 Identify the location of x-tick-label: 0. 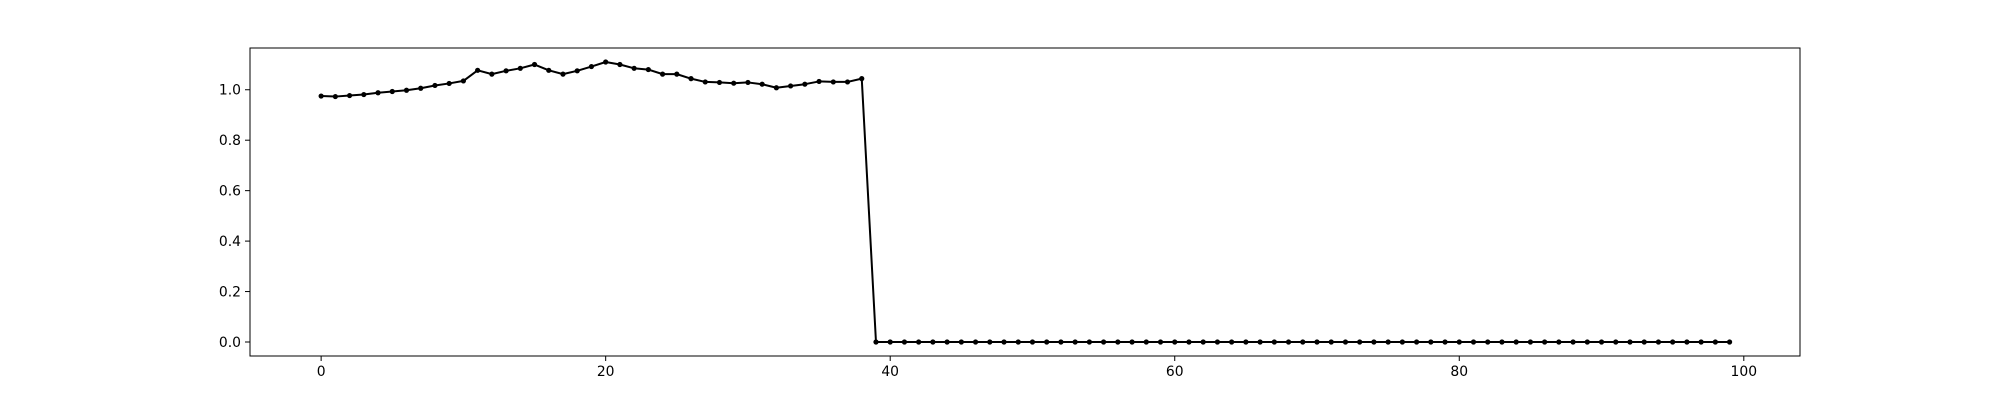
(321, 372).